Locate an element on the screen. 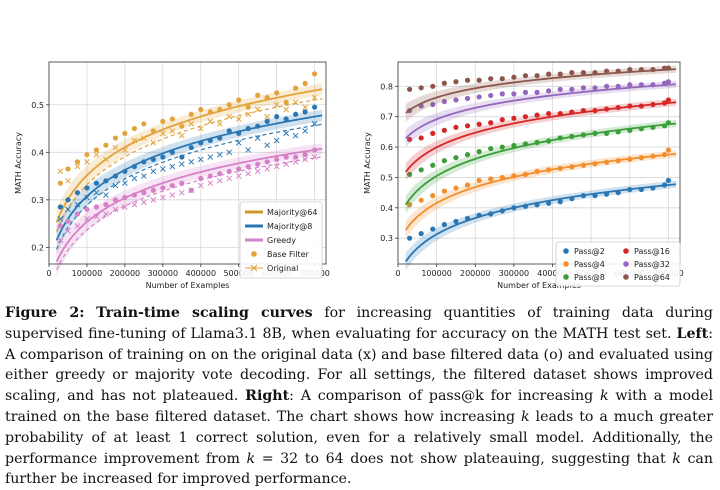 This screenshot has width=720, height=490. greedy-original-fit-line is located at coordinates (189, 213).